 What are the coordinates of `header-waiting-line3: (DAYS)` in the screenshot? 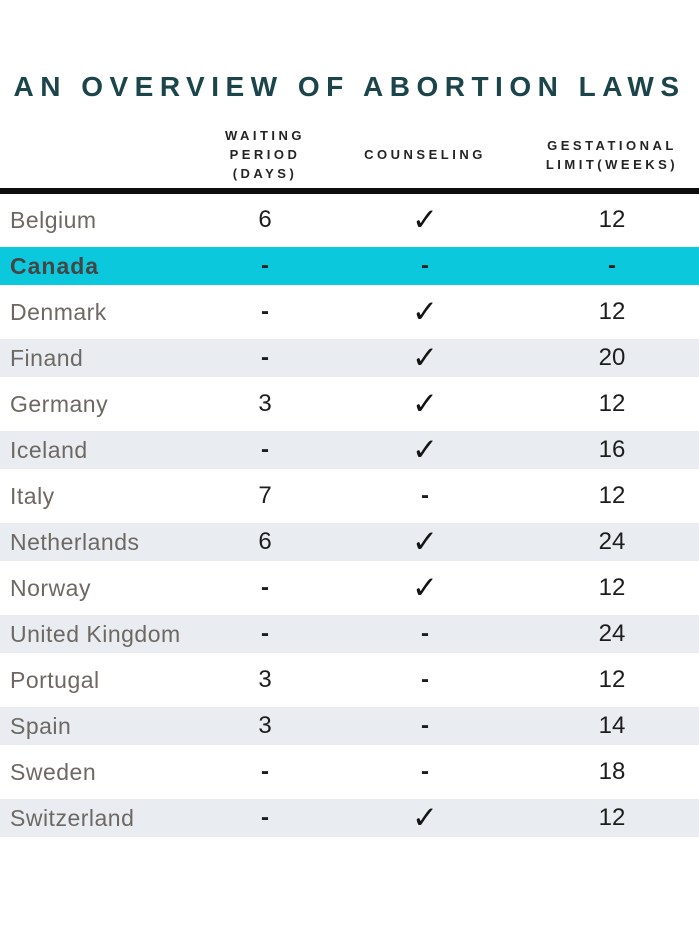 It's located at (265, 173).